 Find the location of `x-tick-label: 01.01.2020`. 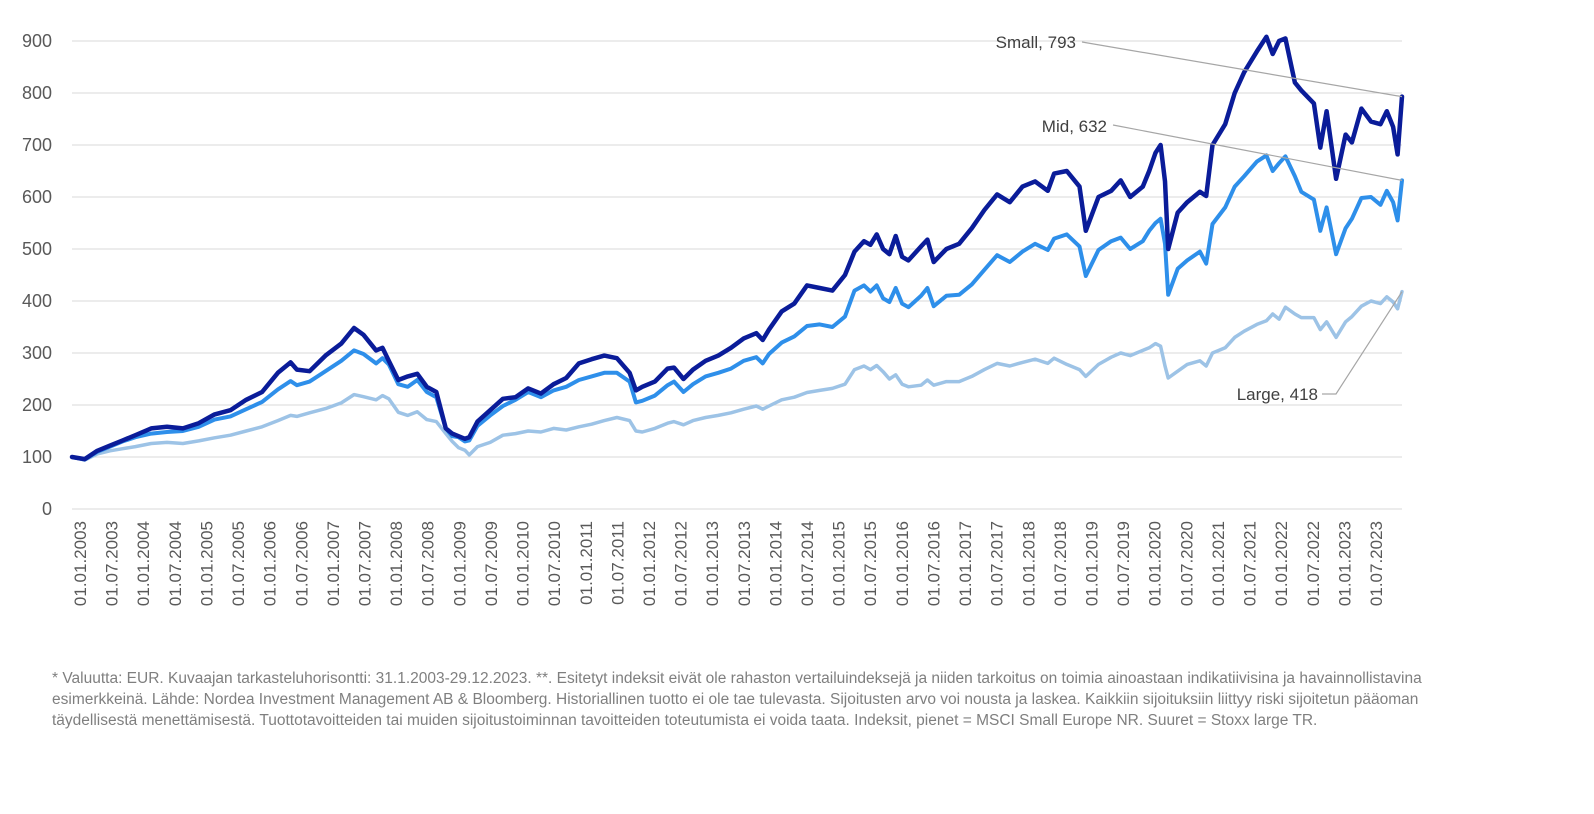

x-tick-label: 01.01.2020 is located at coordinates (1155, 563).